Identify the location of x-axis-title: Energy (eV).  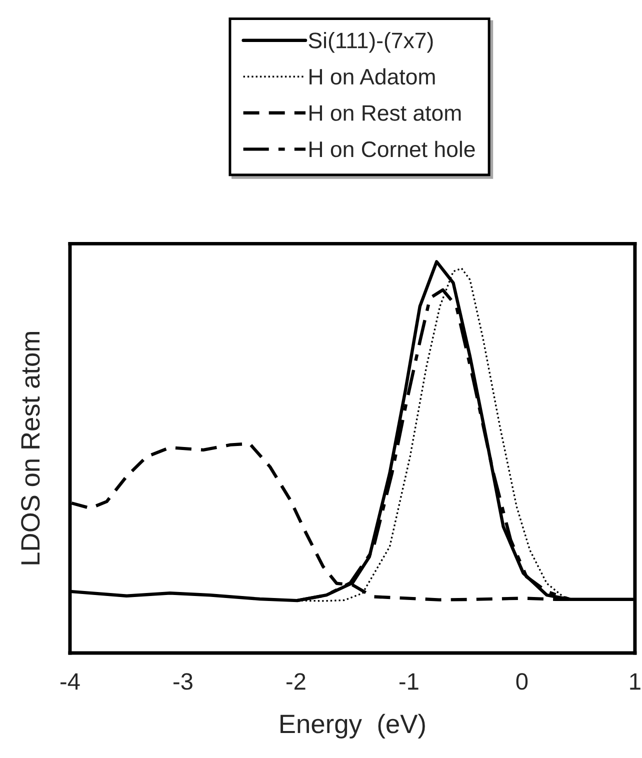
(352, 726).